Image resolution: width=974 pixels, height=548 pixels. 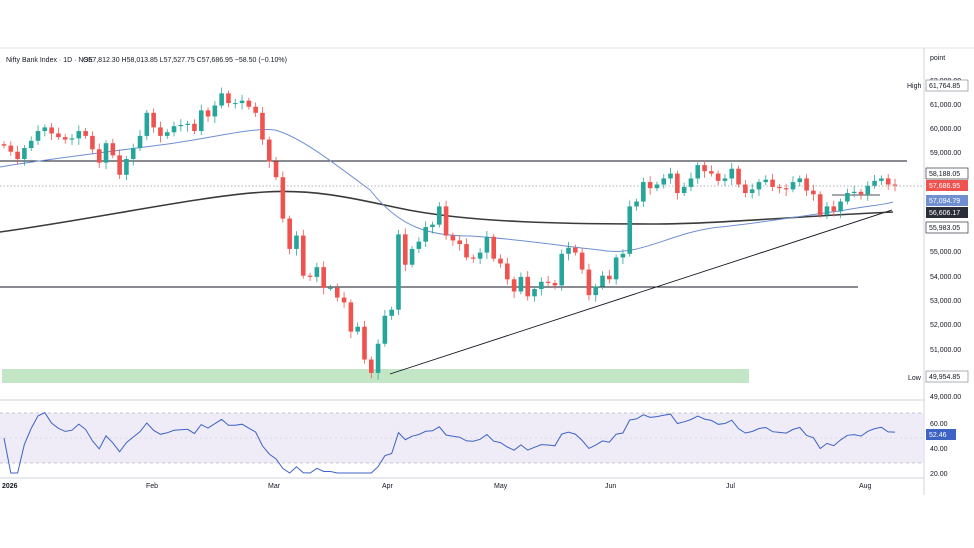 I want to click on price-tick: 51,000.00, so click(x=945, y=350).